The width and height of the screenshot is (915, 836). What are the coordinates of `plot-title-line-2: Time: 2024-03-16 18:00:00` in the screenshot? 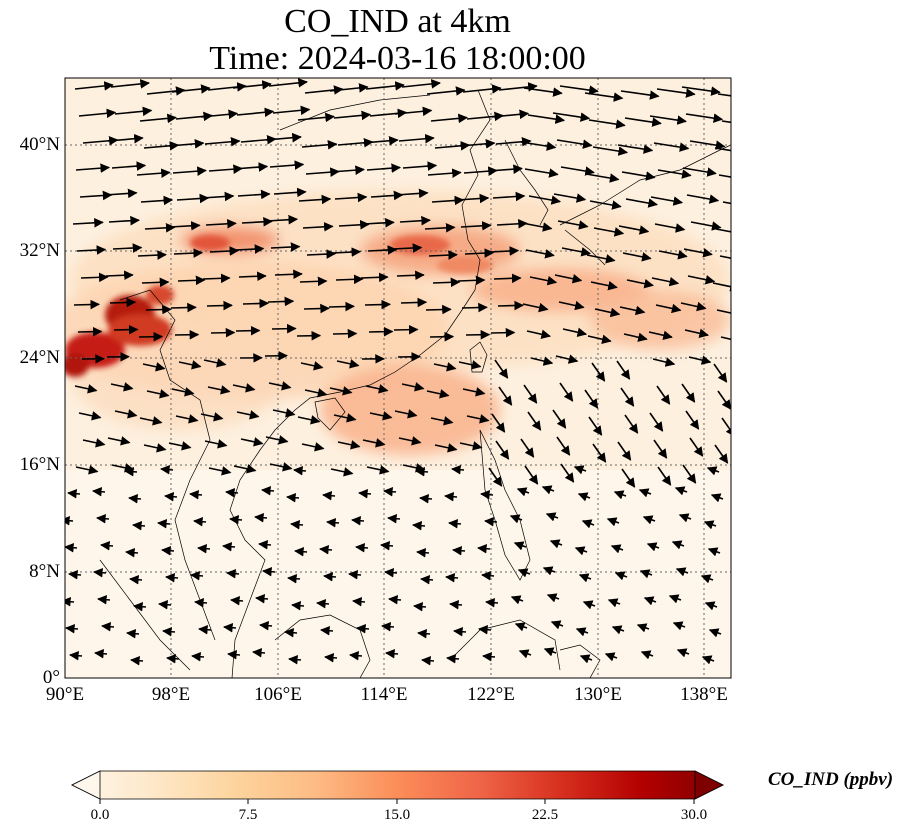 It's located at (397, 58).